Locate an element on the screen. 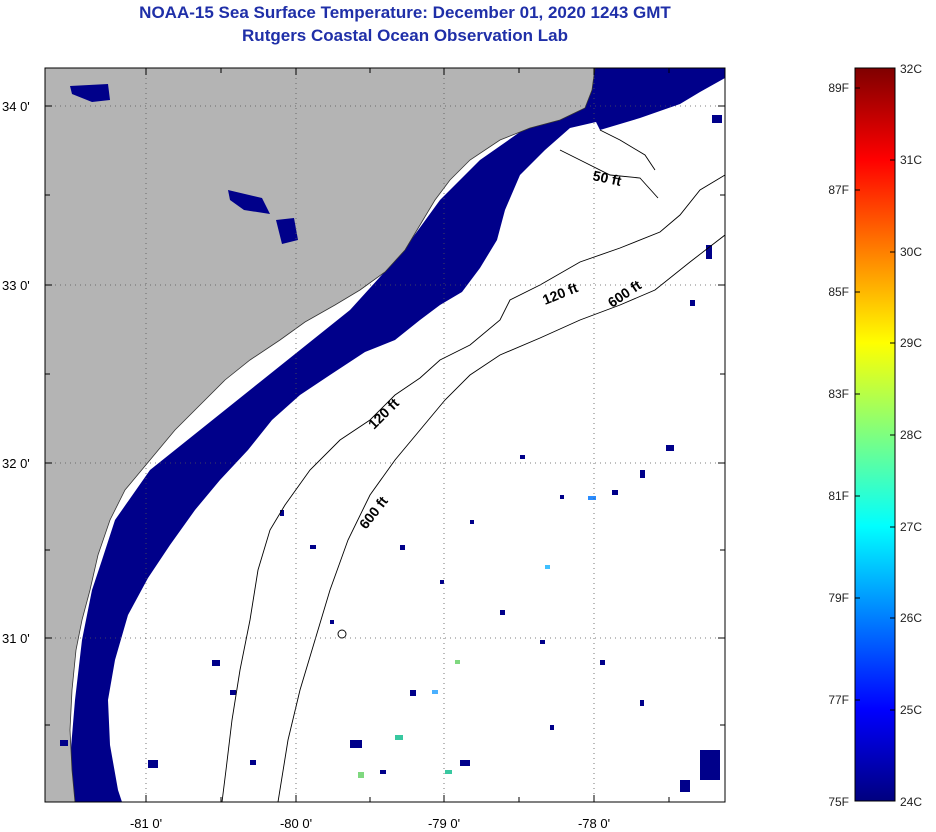 The height and width of the screenshot is (832, 936). lon-label: -81 0' is located at coordinates (146, 823).